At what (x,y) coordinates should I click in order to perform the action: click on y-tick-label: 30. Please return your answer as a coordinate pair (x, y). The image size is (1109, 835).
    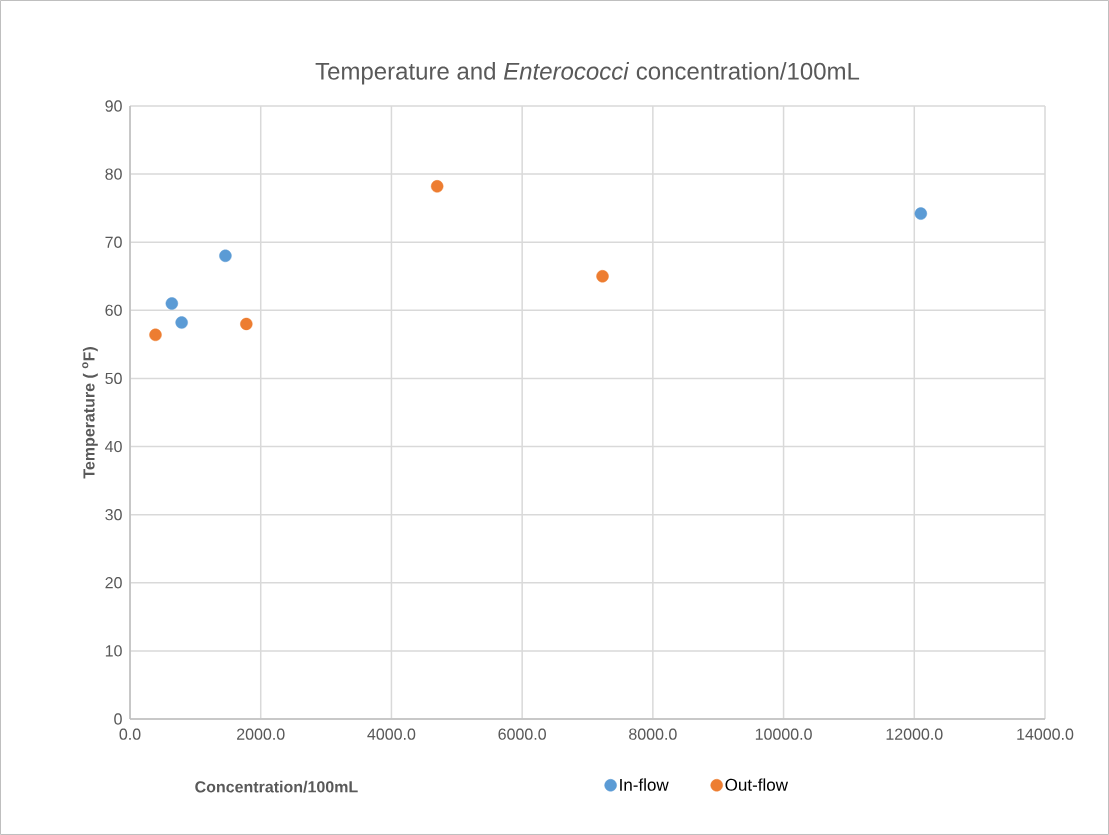
    Looking at the image, I should click on (113, 515).